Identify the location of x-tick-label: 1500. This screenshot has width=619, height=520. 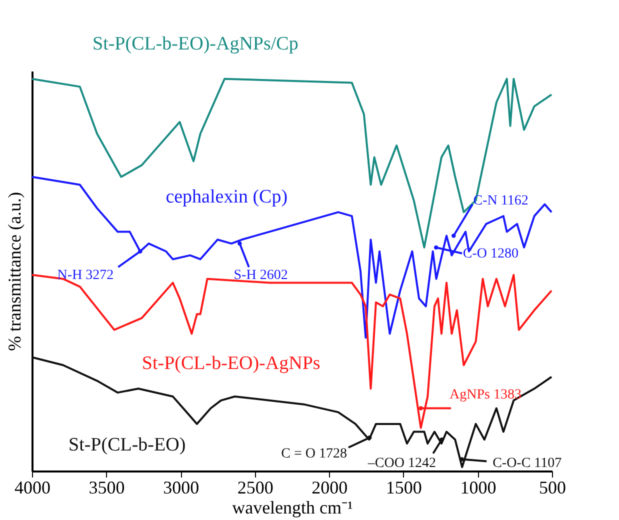
(404, 488).